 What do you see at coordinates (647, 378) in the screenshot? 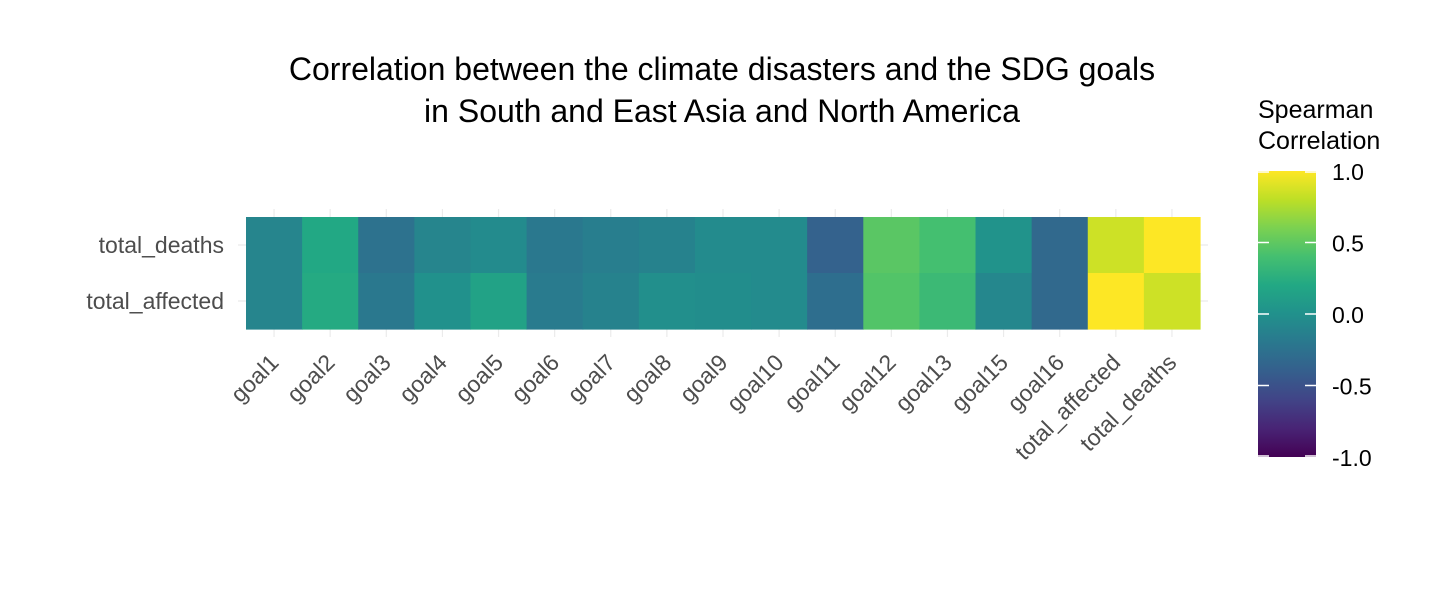
I see `x-tick-label: goal8` at bounding box center [647, 378].